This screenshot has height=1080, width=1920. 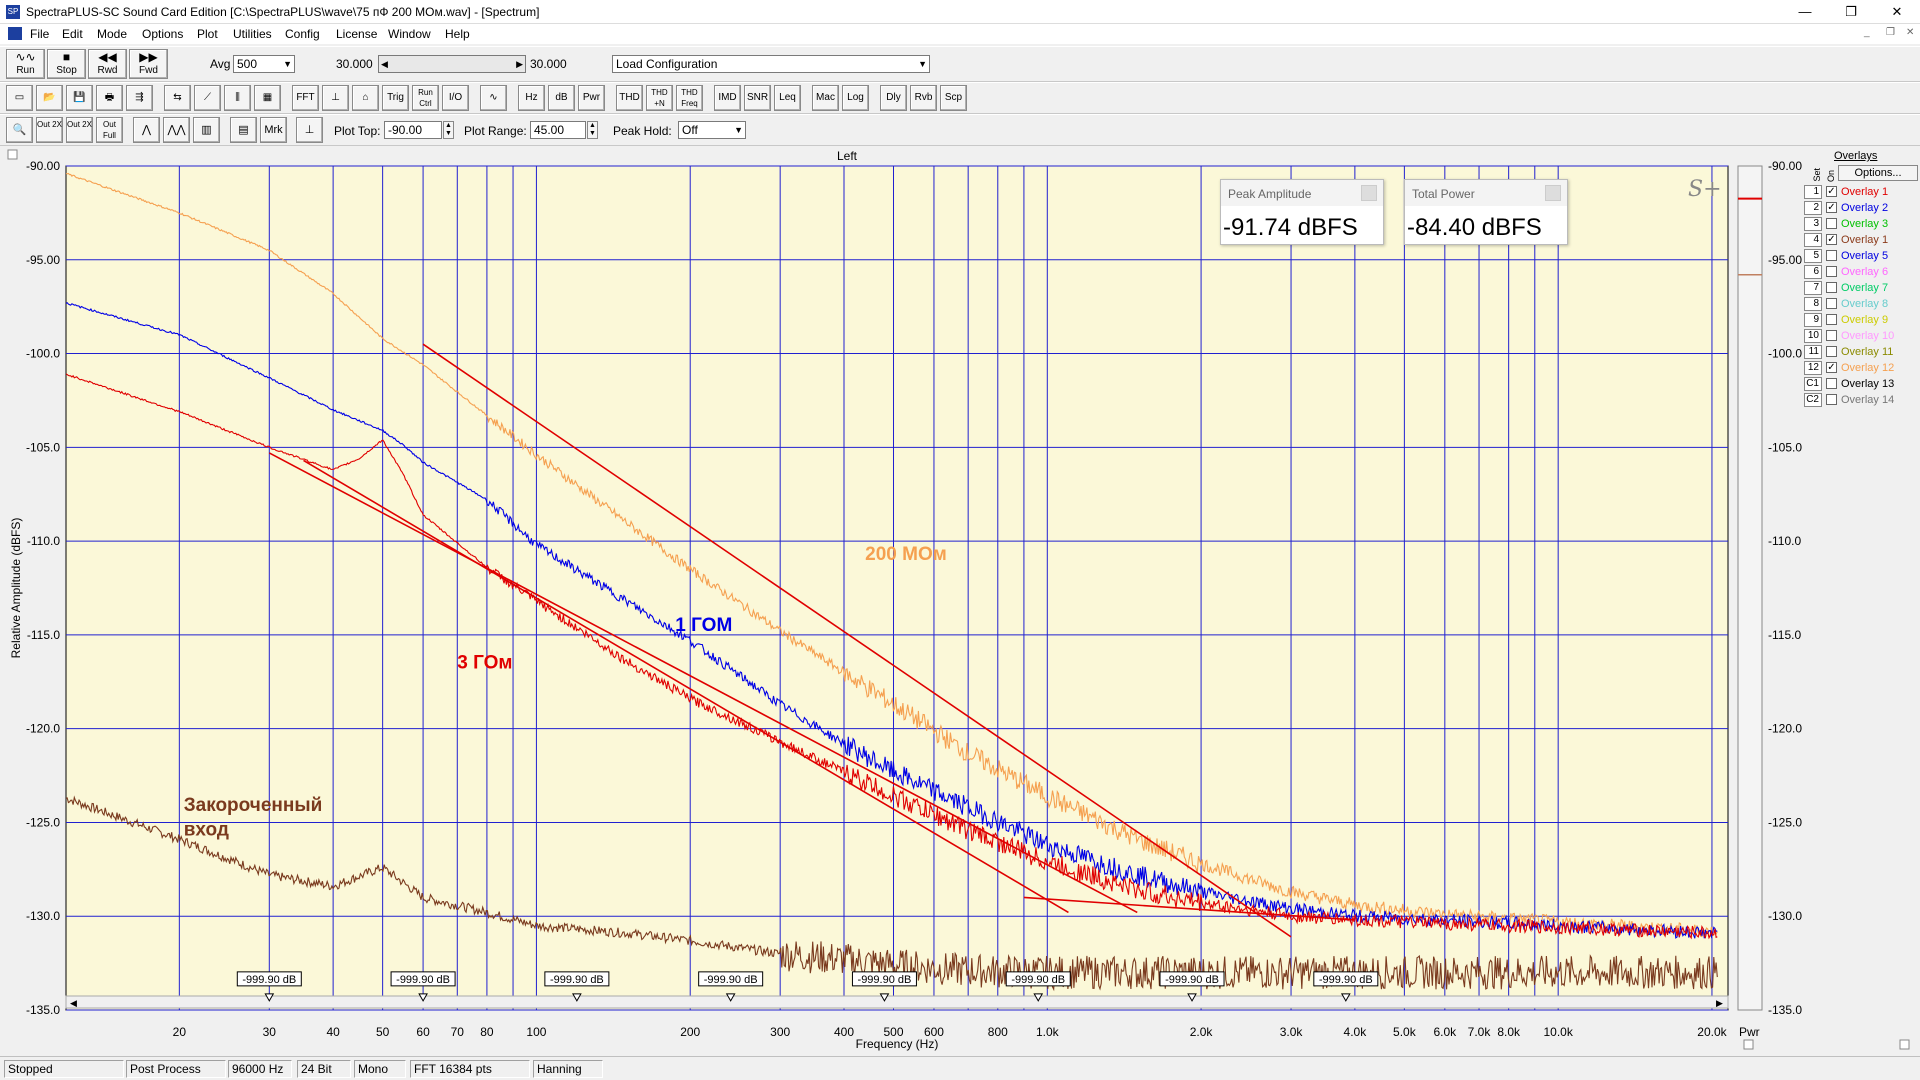 I want to click on tool-29-button: Scp, so click(x=953, y=98).